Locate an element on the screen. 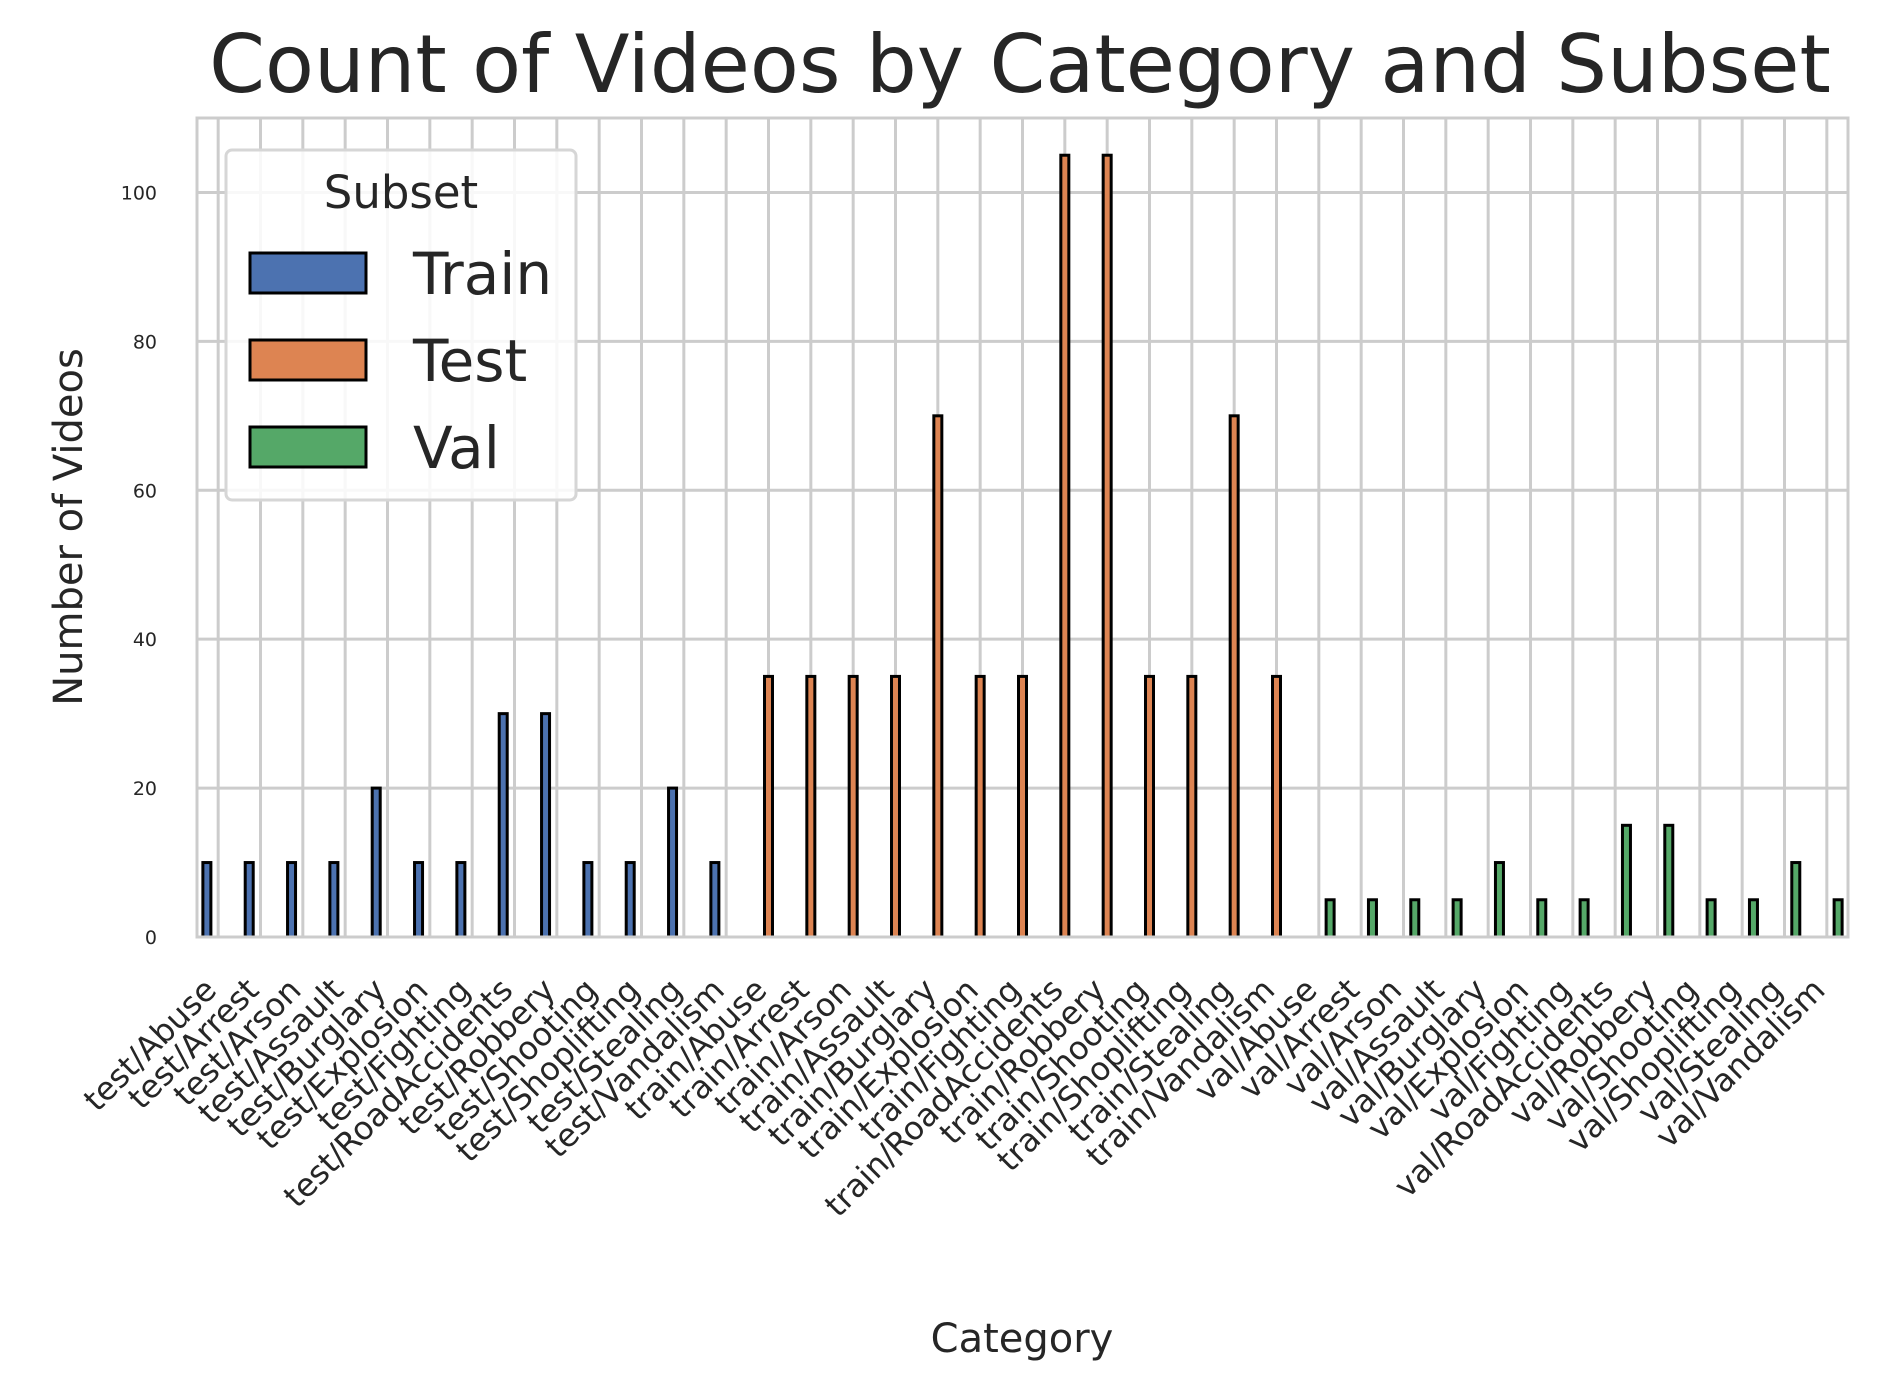  legend-label: Train is located at coordinates (482, 274).